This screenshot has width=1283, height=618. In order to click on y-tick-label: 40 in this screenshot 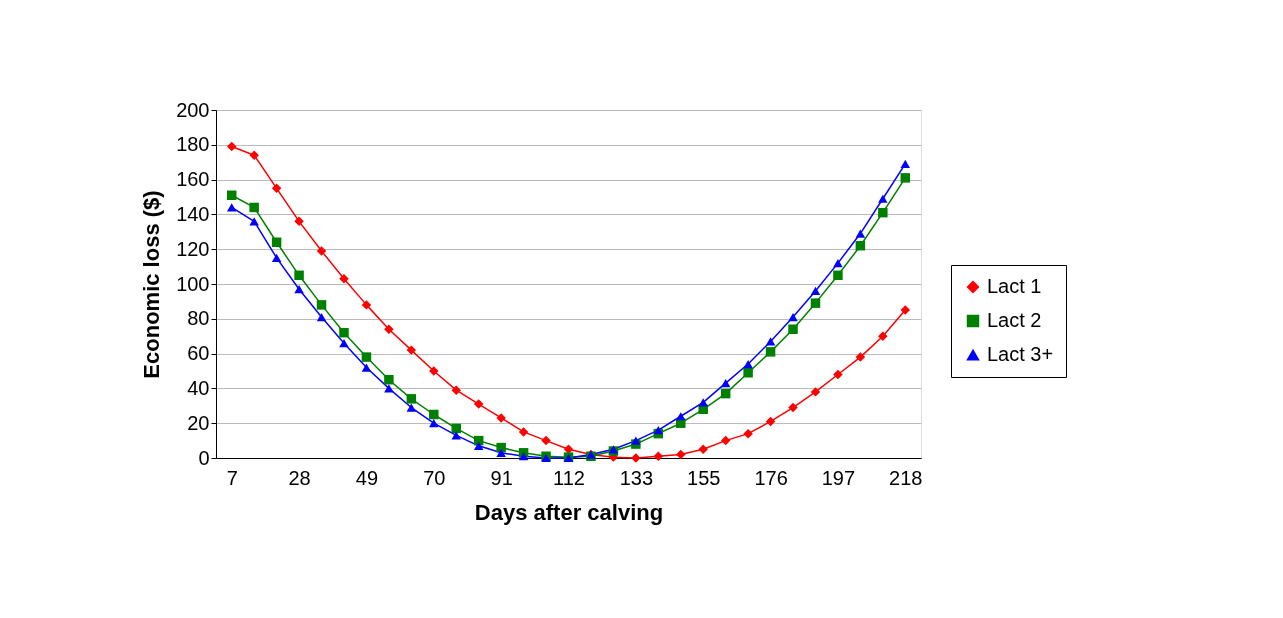, I will do `click(198, 387)`.